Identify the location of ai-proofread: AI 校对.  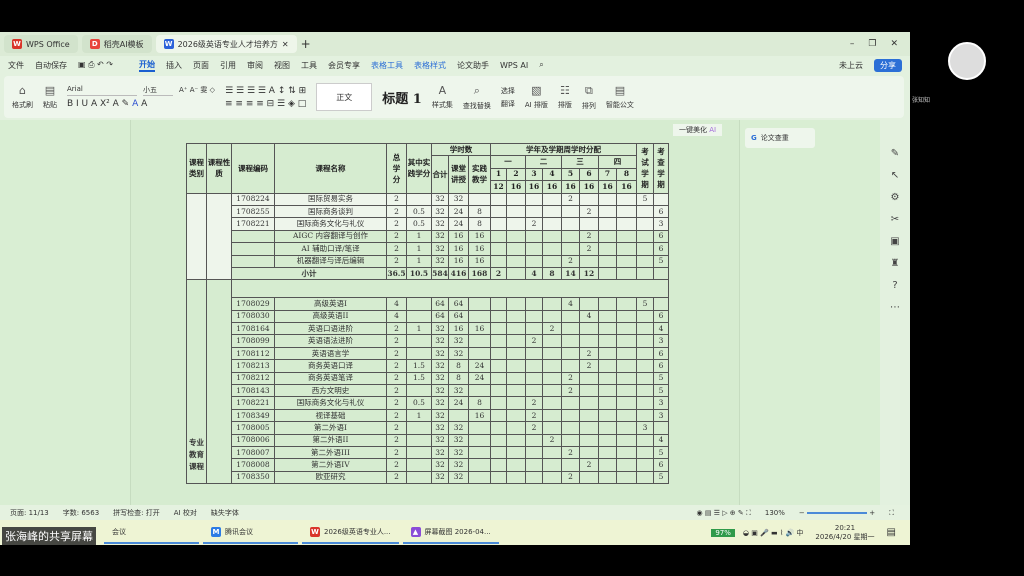
(185, 513).